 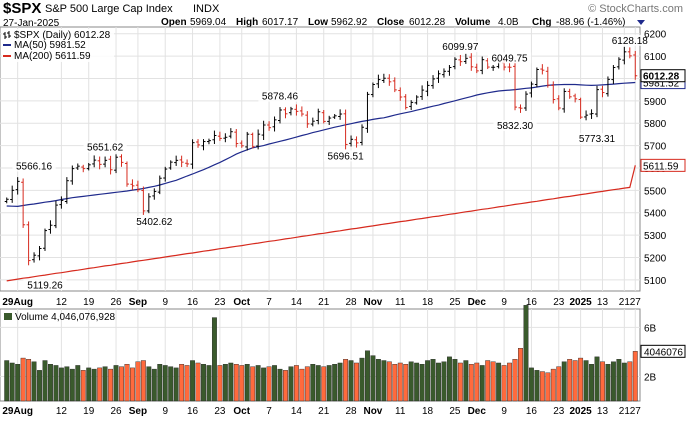 I want to click on ma200-last-value-label: 5611.59, so click(x=661, y=166).